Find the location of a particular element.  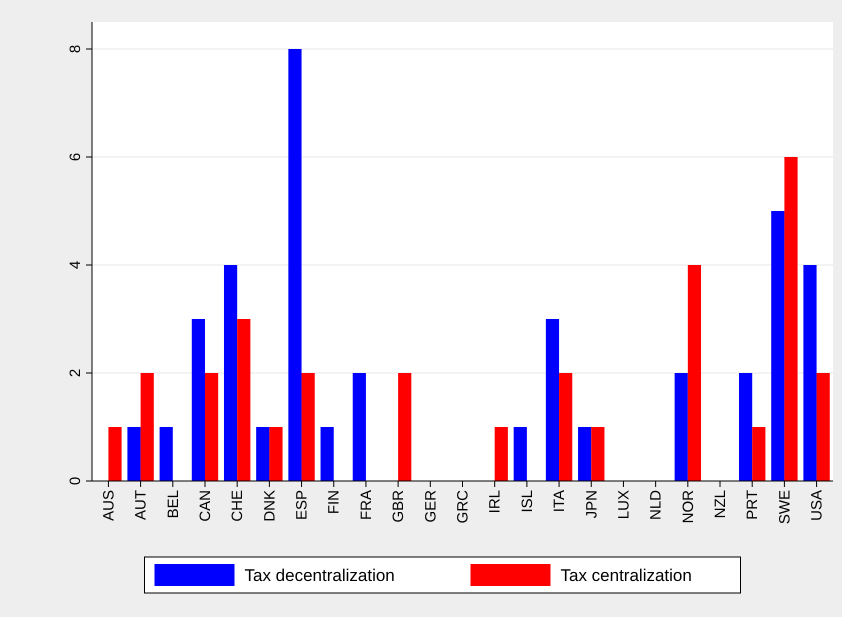

x-tick-label: NZL is located at coordinates (721, 504).